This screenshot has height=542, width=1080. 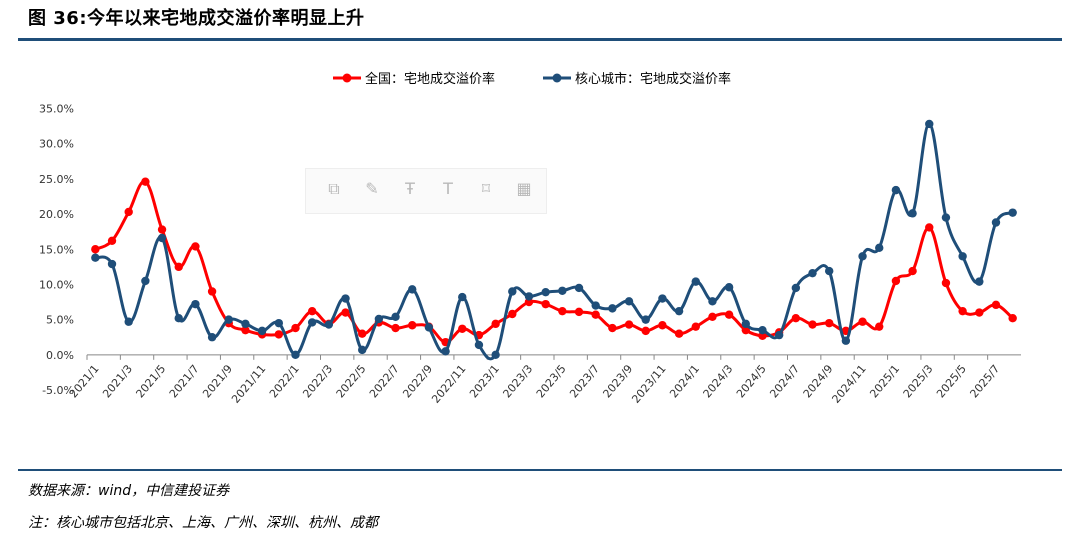 What do you see at coordinates (284, 381) in the screenshot?
I see `x-tick-label: 2022/1` at bounding box center [284, 381].